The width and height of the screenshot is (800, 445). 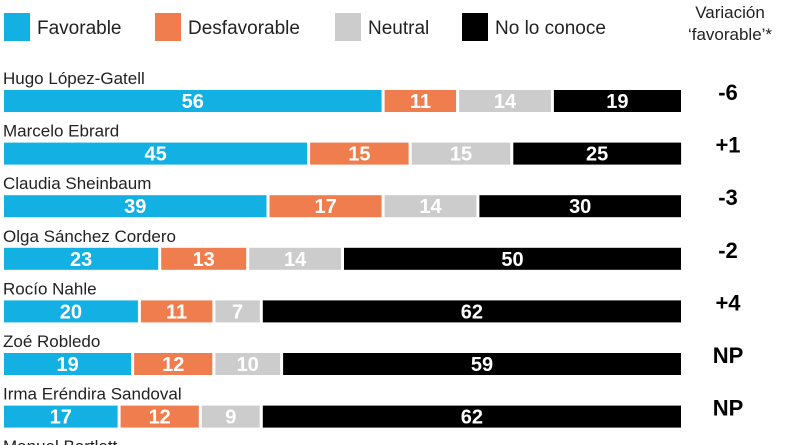 I want to click on legend-label-neutral: Neutral, so click(x=398, y=28).